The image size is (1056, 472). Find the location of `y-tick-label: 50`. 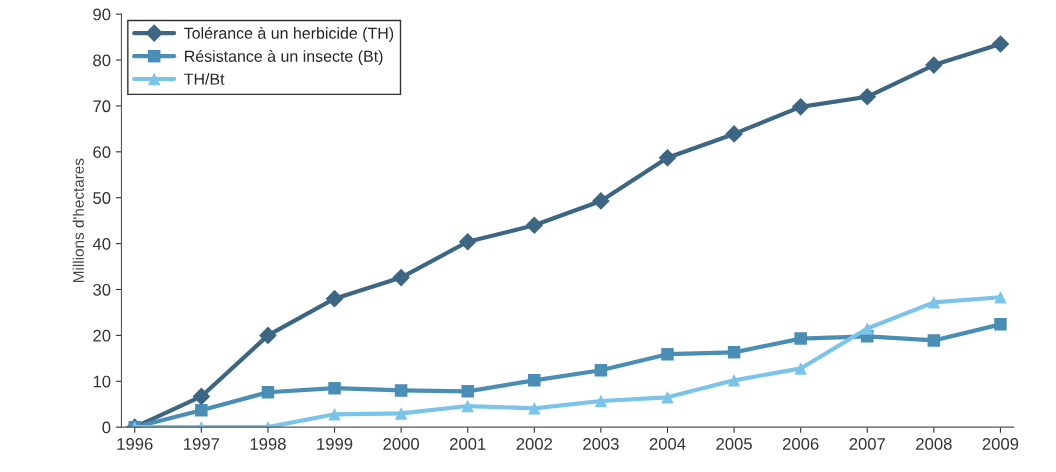

y-tick-label: 50 is located at coordinates (102, 198).